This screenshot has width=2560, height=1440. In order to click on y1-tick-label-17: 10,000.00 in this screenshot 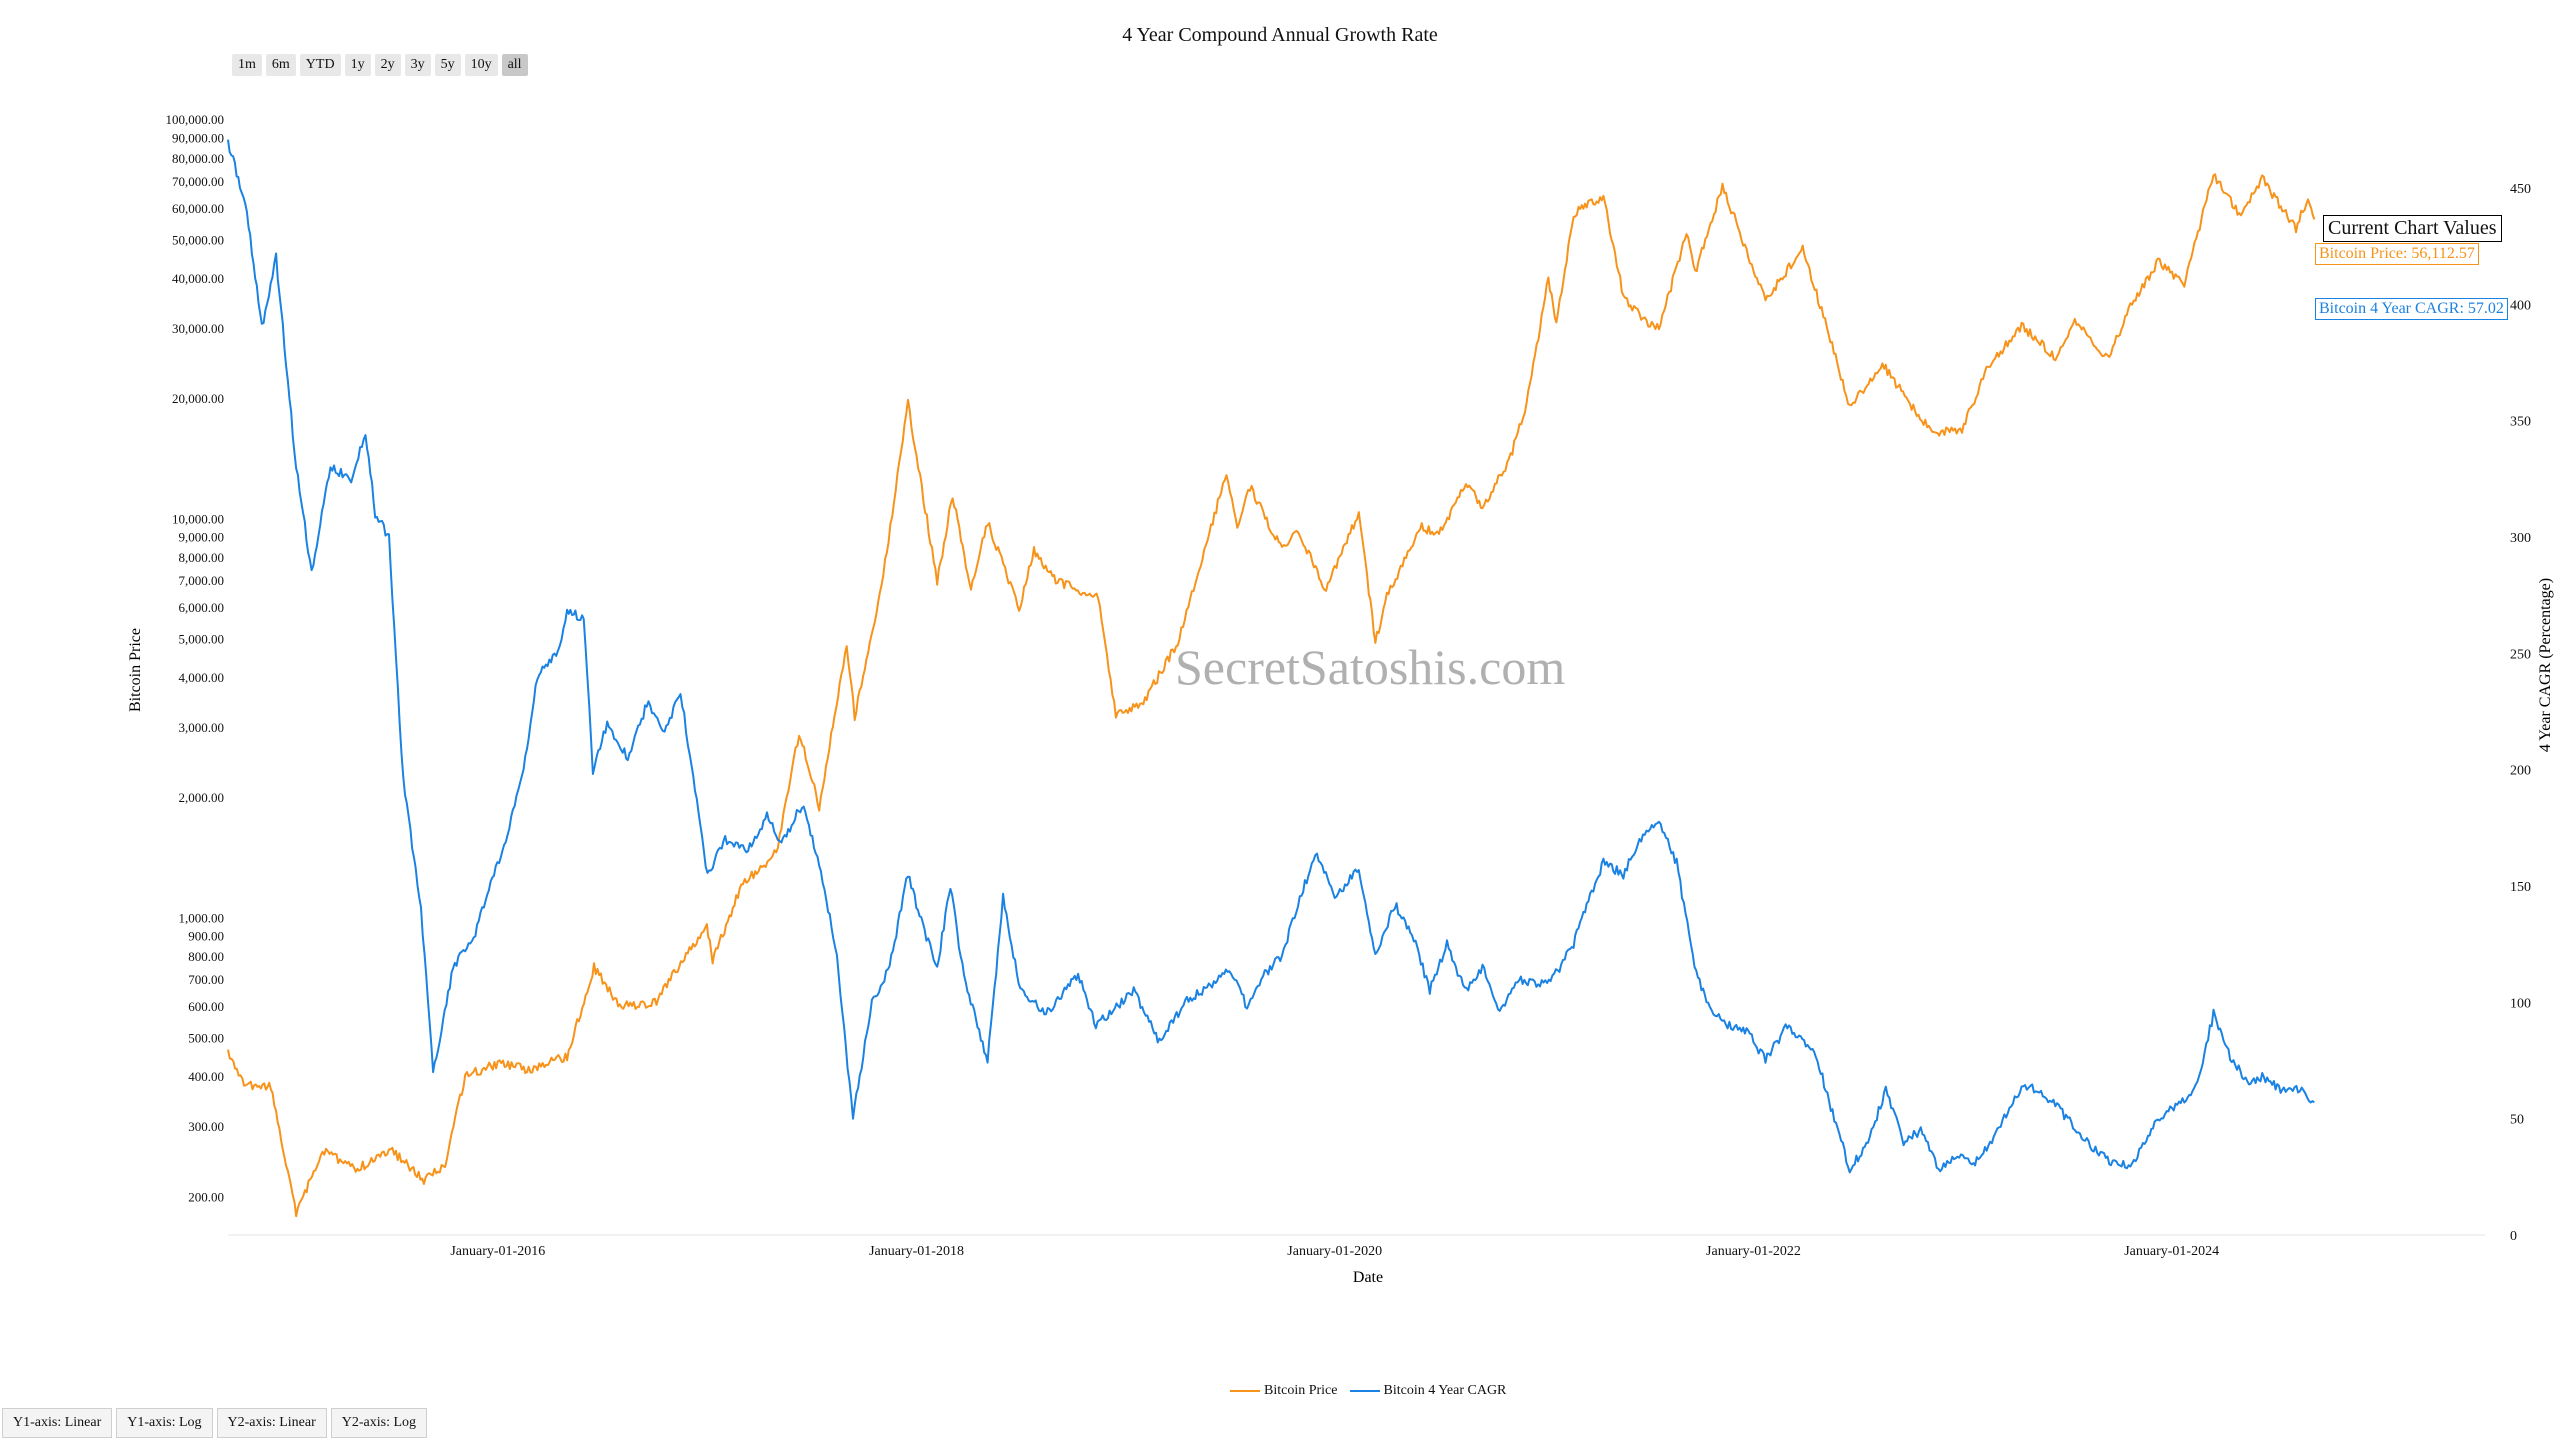, I will do `click(198, 518)`.